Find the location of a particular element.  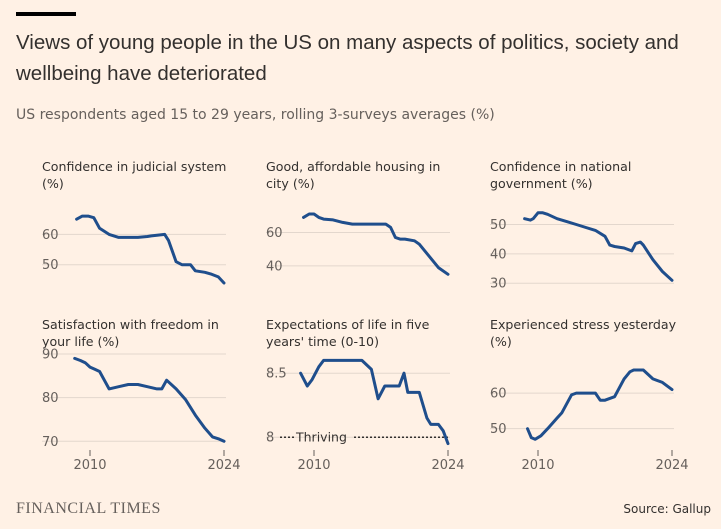

panel-title: Experienced stress yesterday (%) is located at coordinates (583, 333).